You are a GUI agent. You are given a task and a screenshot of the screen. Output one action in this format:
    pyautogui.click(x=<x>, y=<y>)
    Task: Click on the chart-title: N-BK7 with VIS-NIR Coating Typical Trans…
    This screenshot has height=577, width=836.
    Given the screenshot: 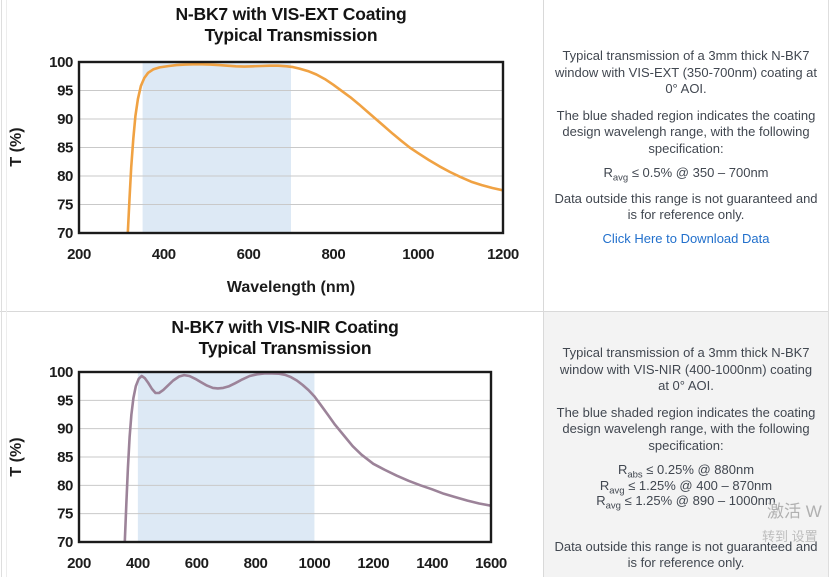 What is the action you would take?
    pyautogui.click(x=285, y=338)
    